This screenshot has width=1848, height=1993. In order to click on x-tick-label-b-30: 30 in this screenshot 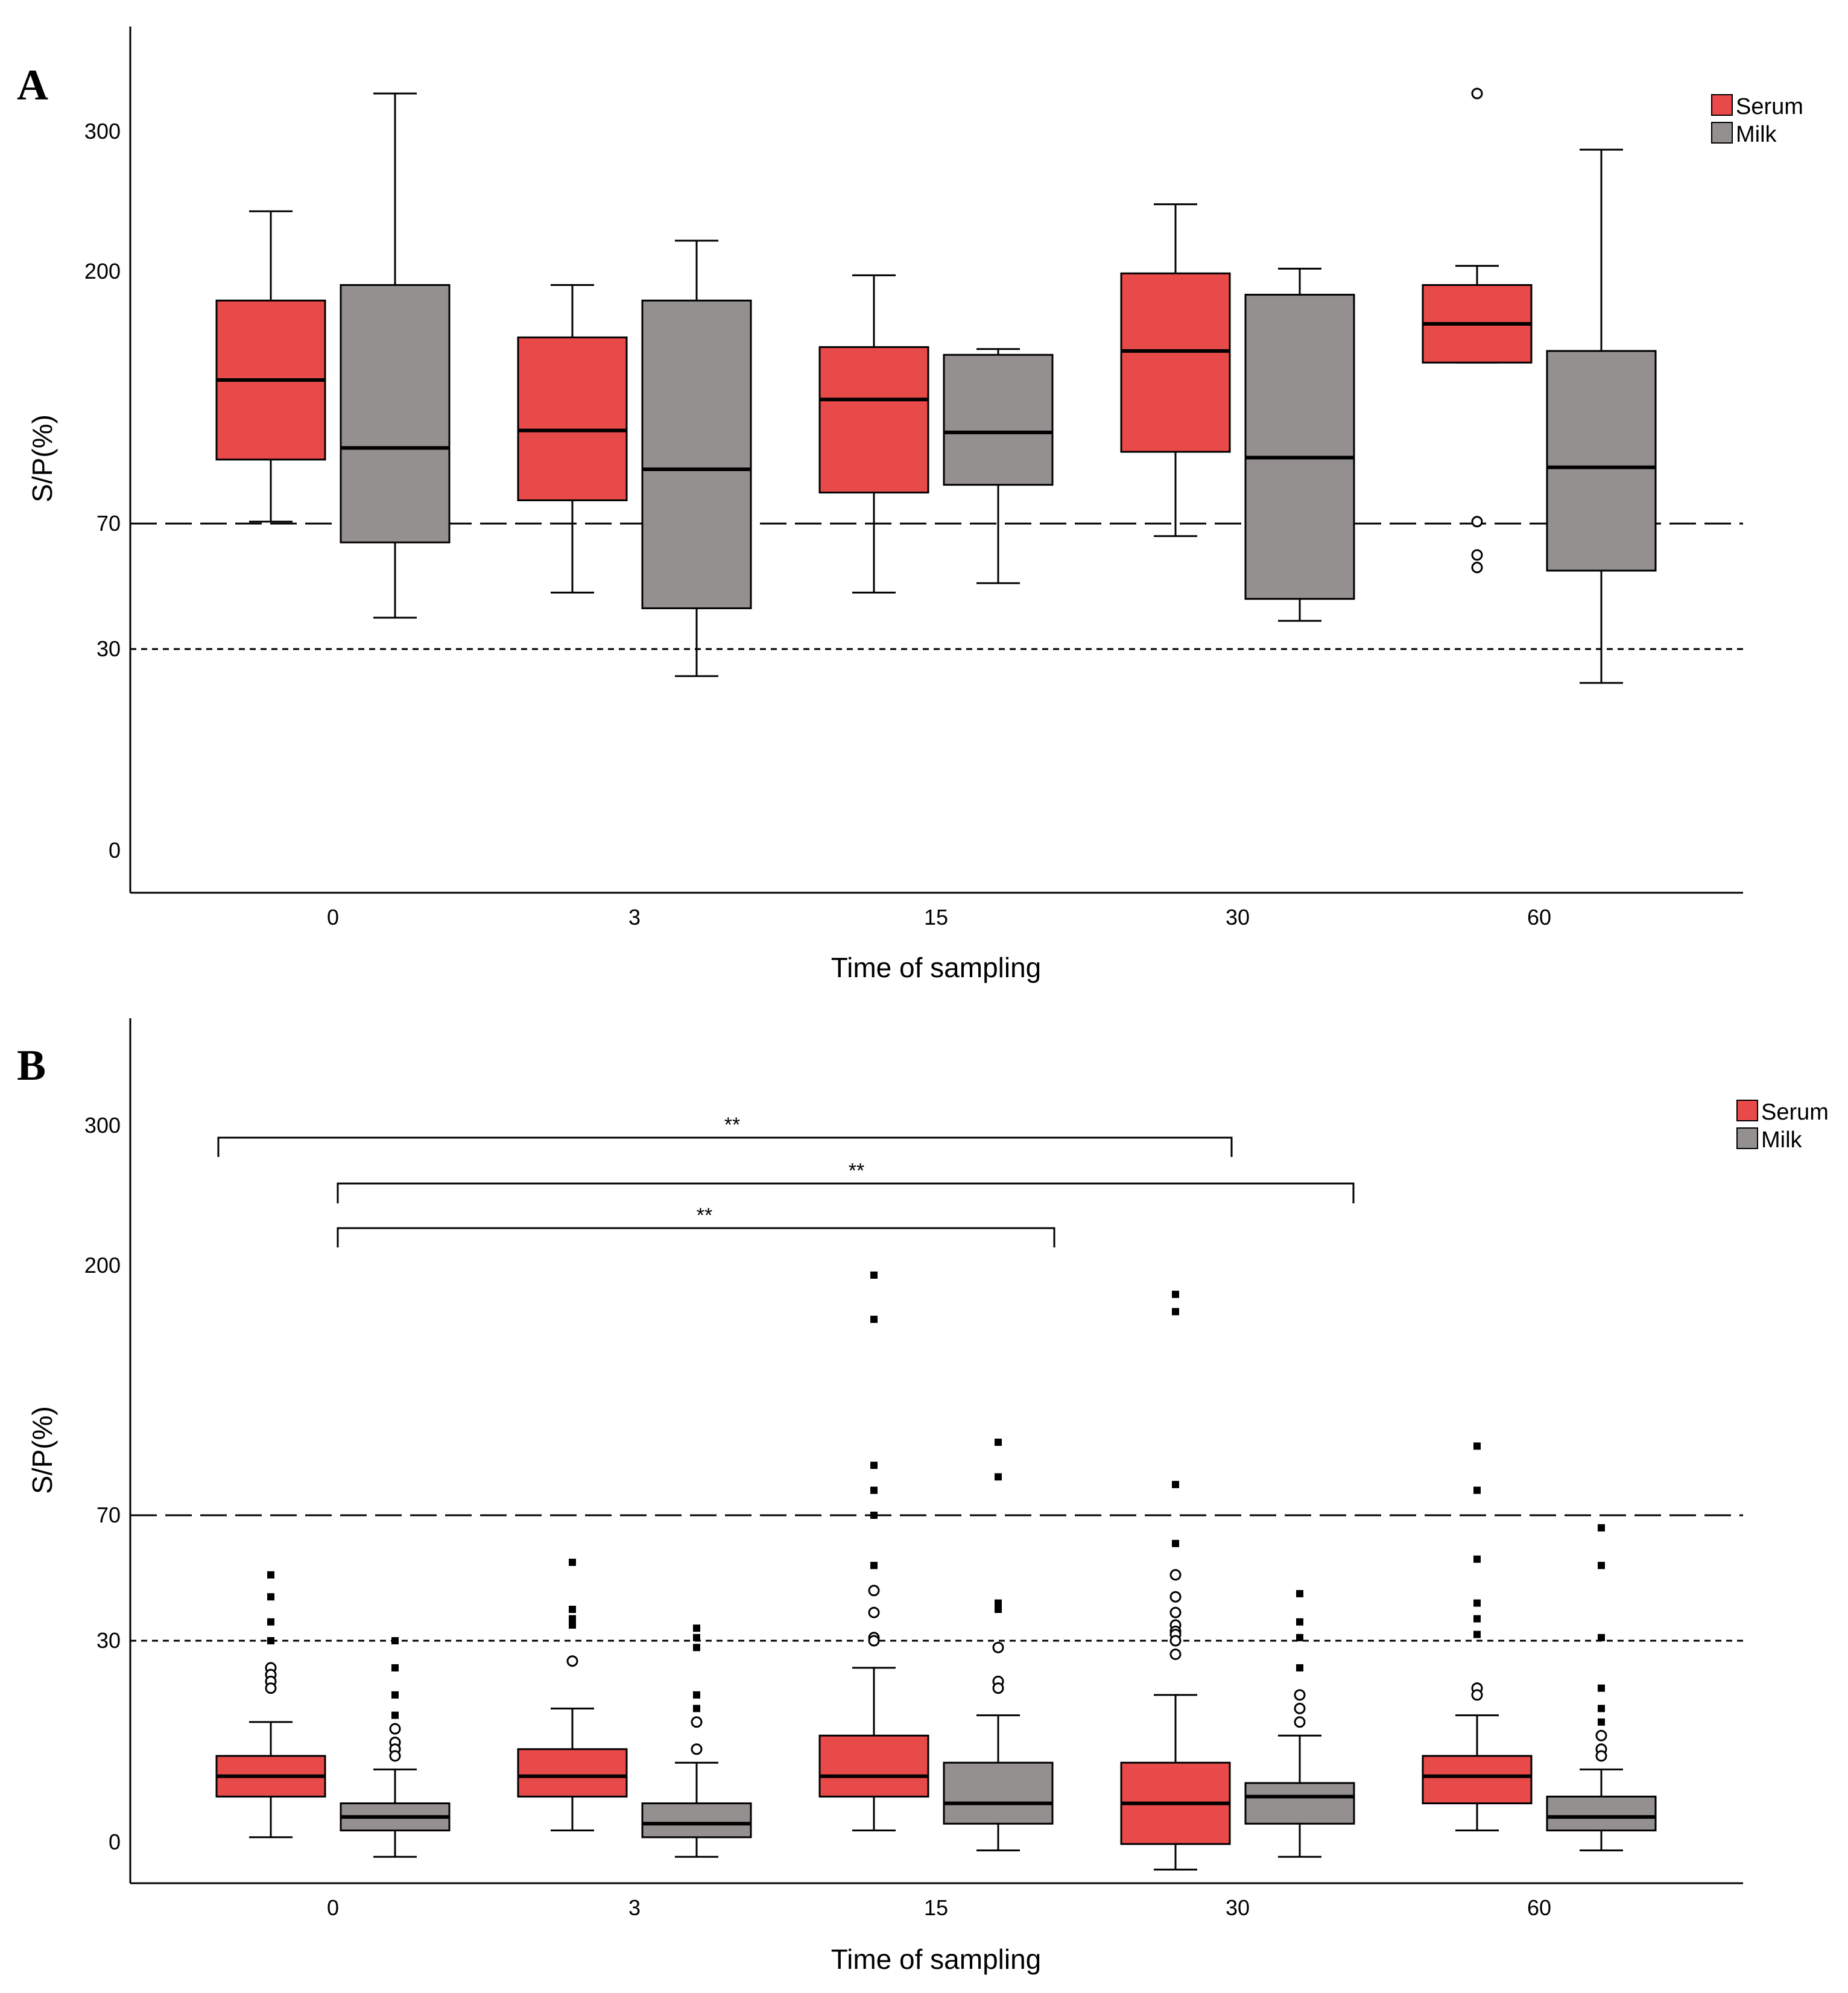, I will do `click(1238, 1907)`.